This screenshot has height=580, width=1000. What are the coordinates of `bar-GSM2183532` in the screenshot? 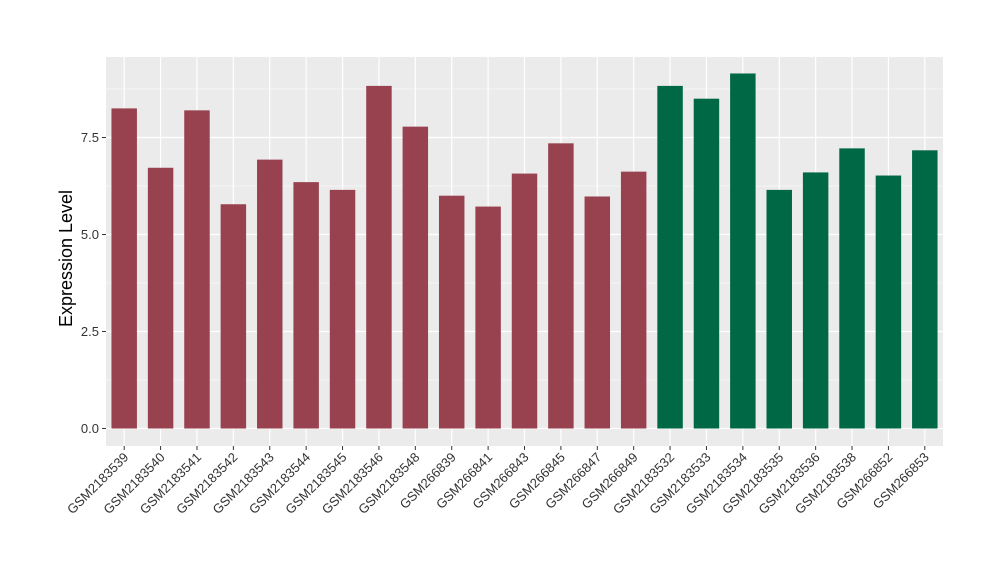 It's located at (670, 257).